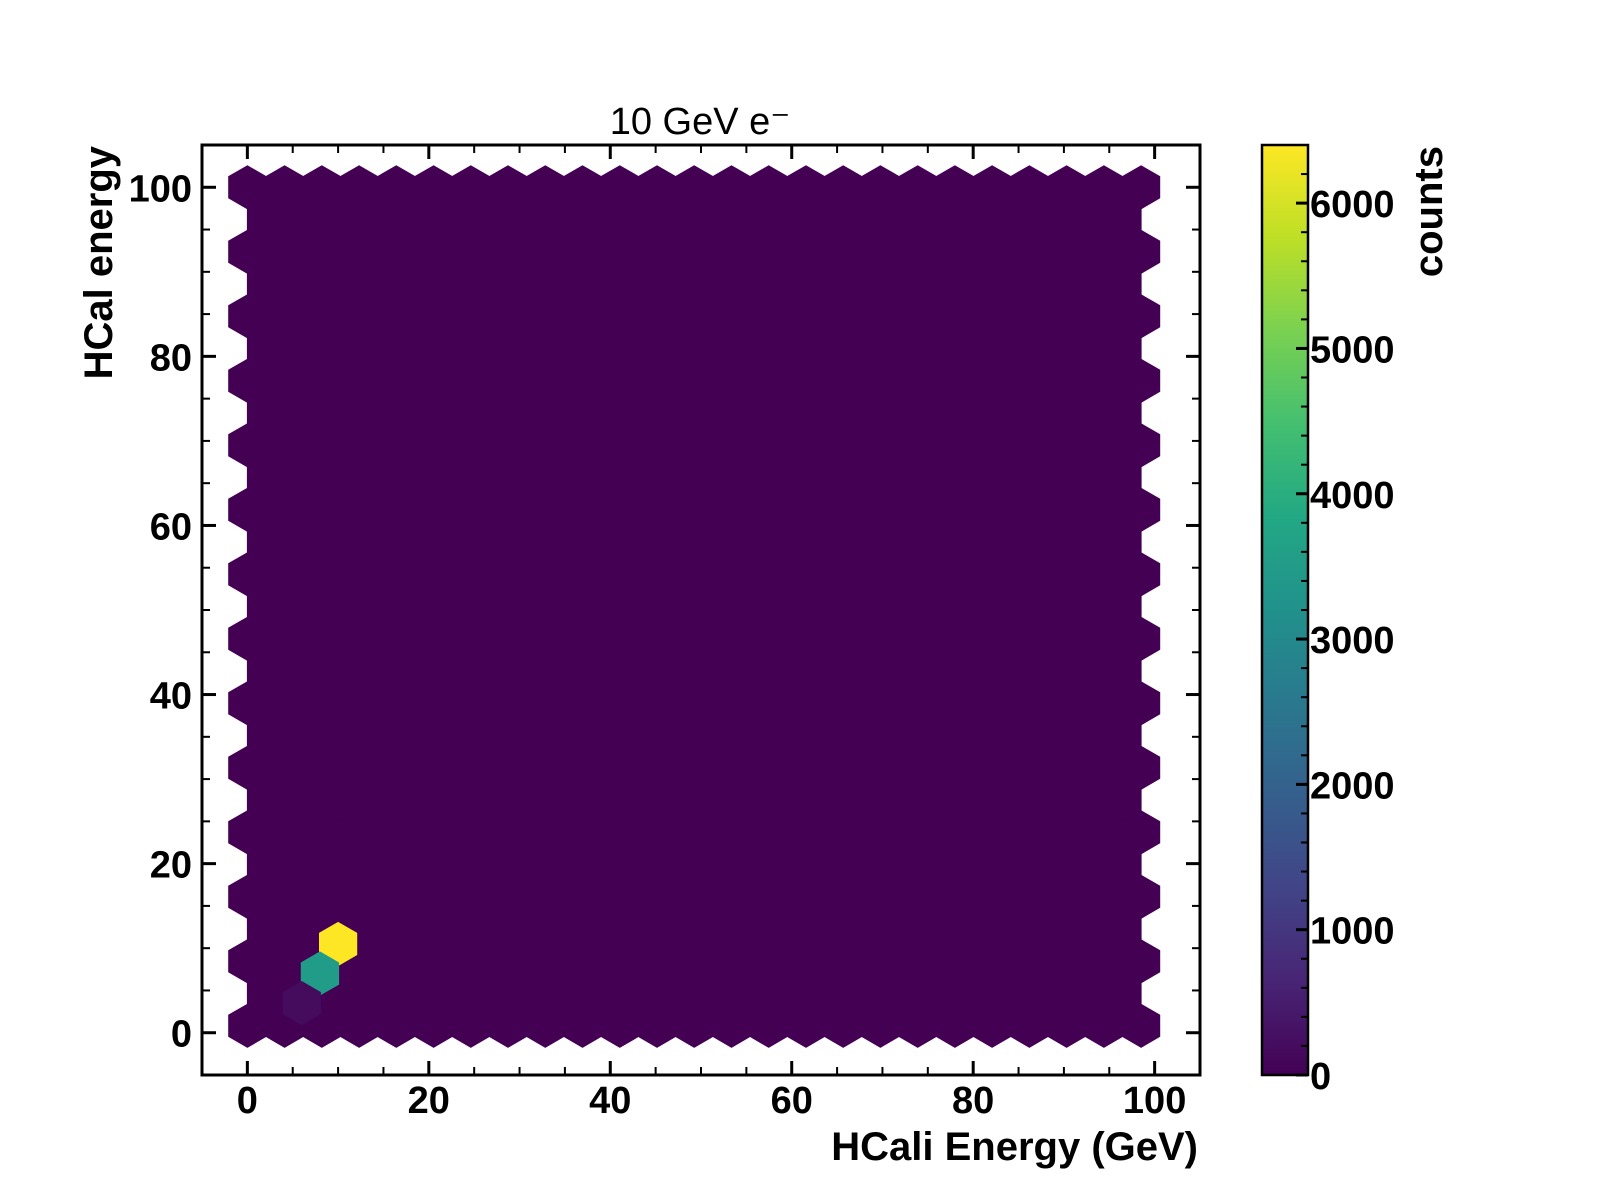  What do you see at coordinates (1352, 641) in the screenshot?
I see `colorbar-tick-label: 3000` at bounding box center [1352, 641].